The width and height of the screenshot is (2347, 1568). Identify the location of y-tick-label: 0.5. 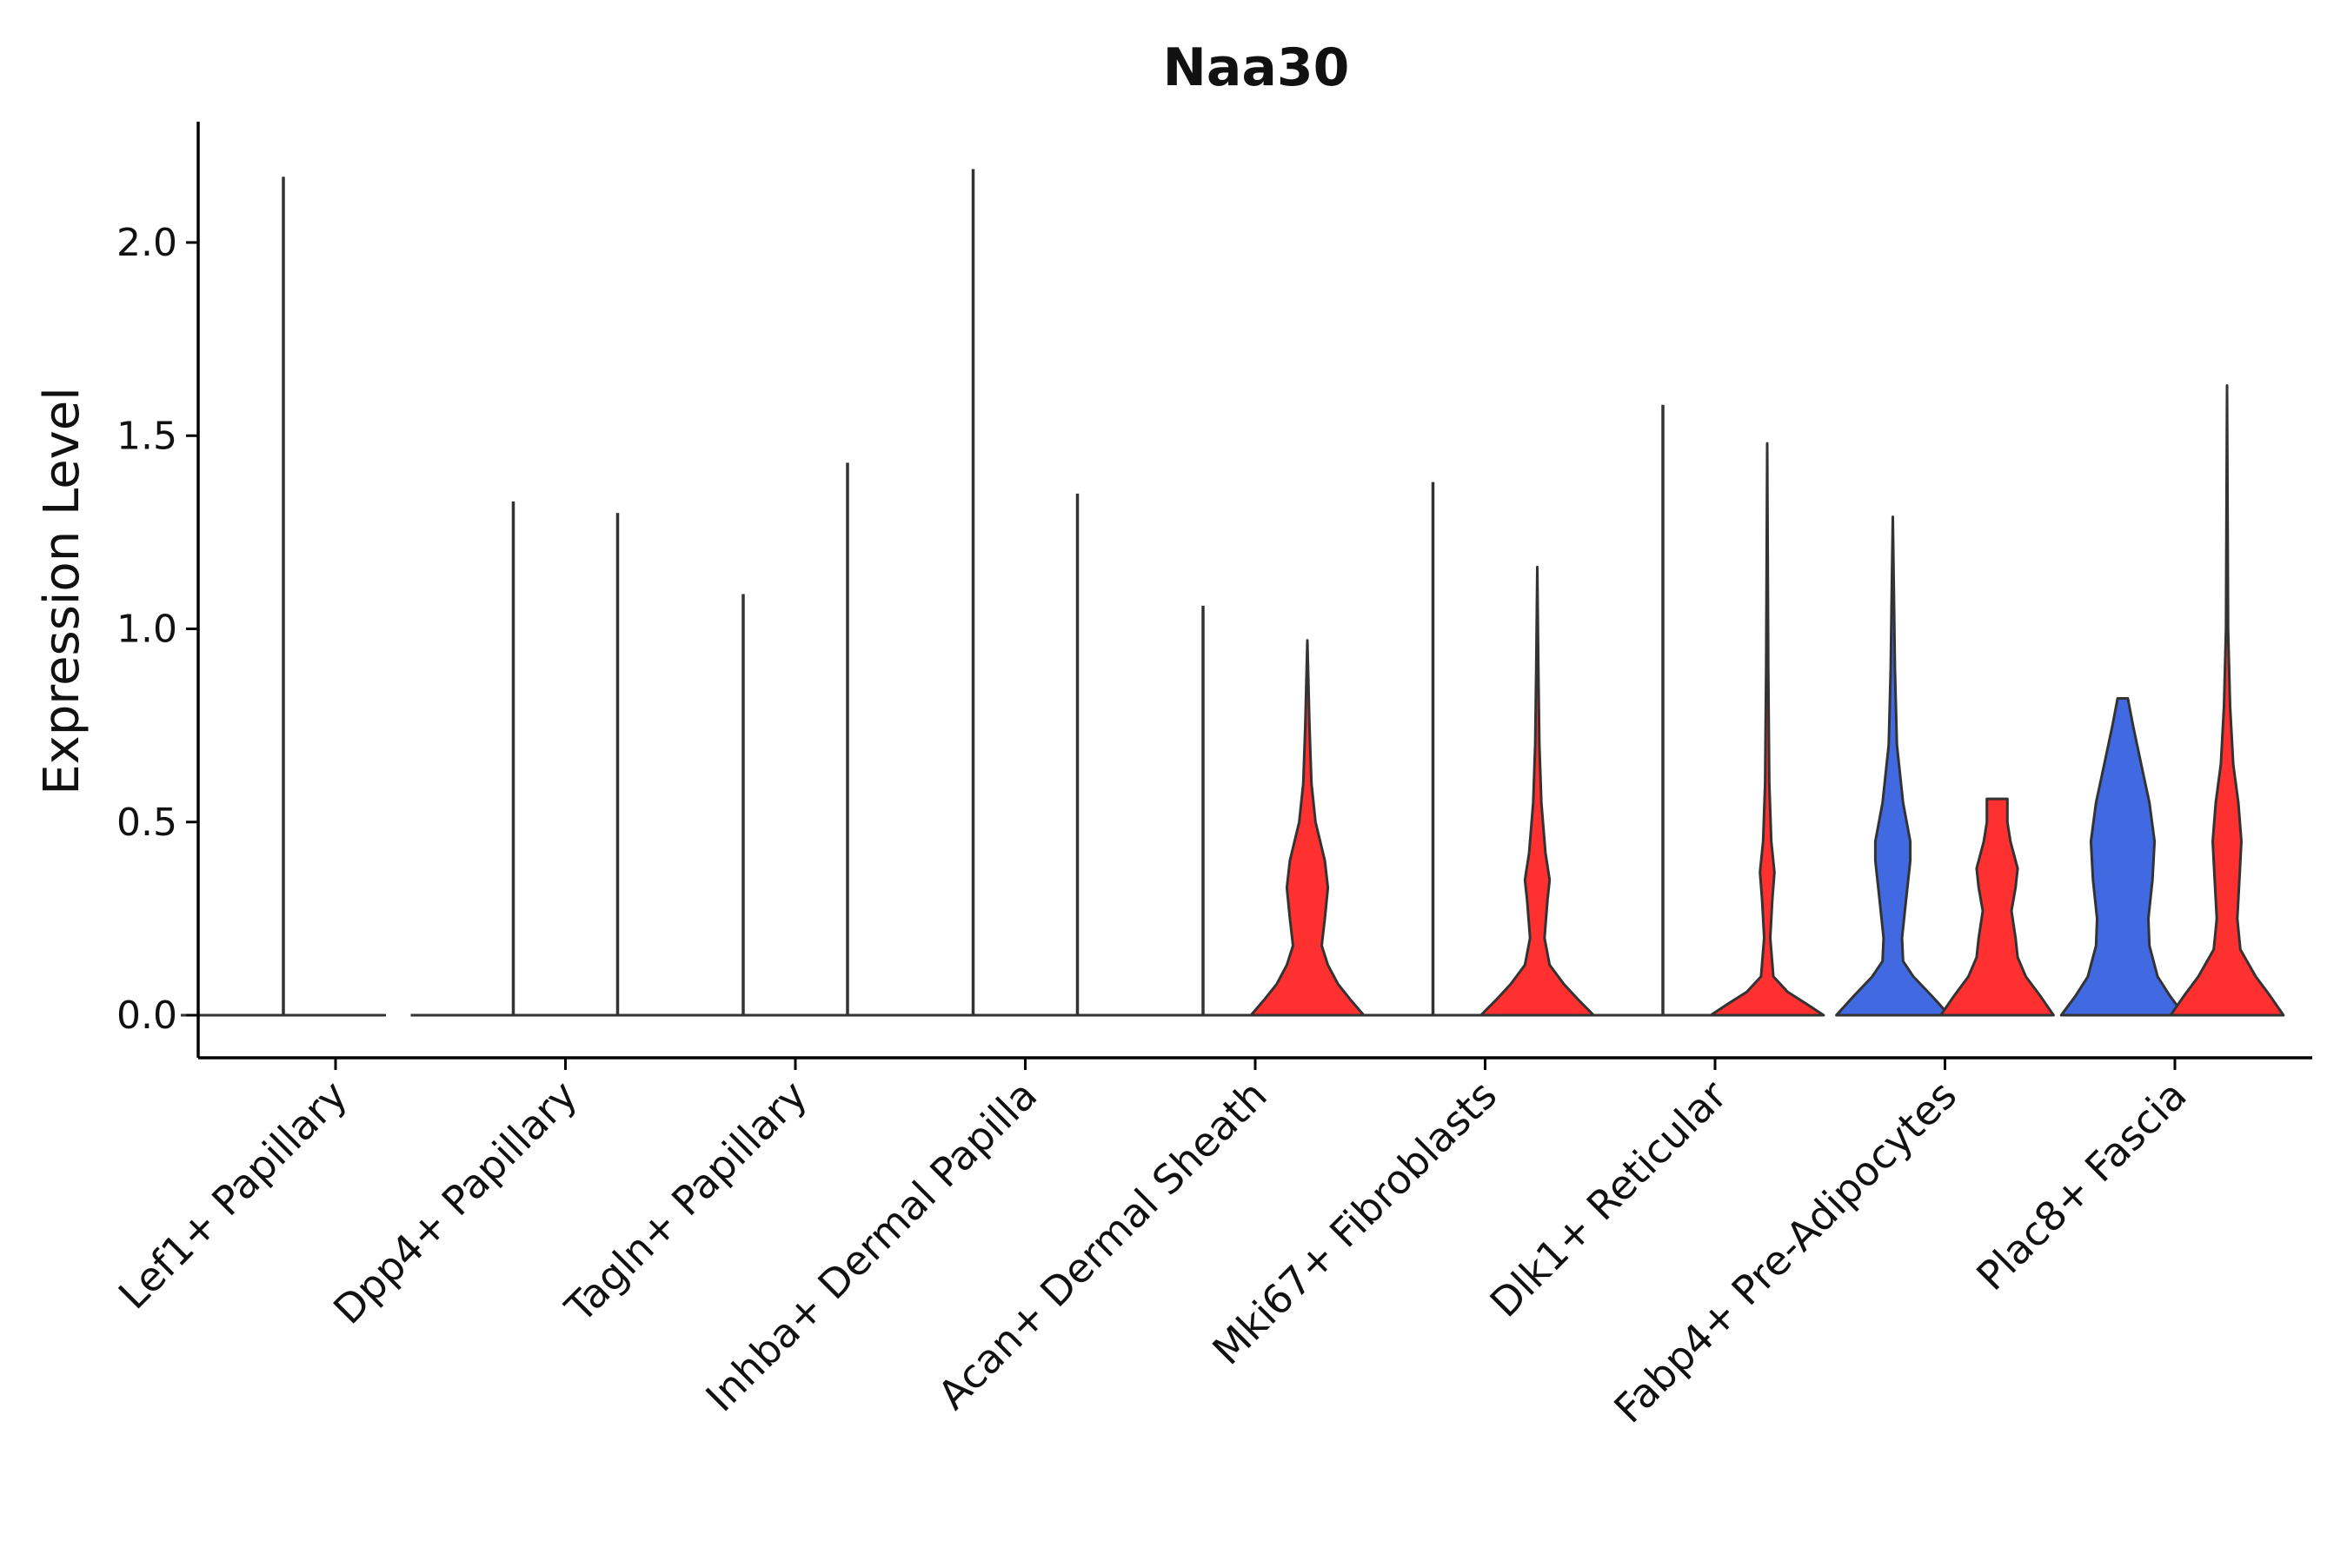
(146, 823).